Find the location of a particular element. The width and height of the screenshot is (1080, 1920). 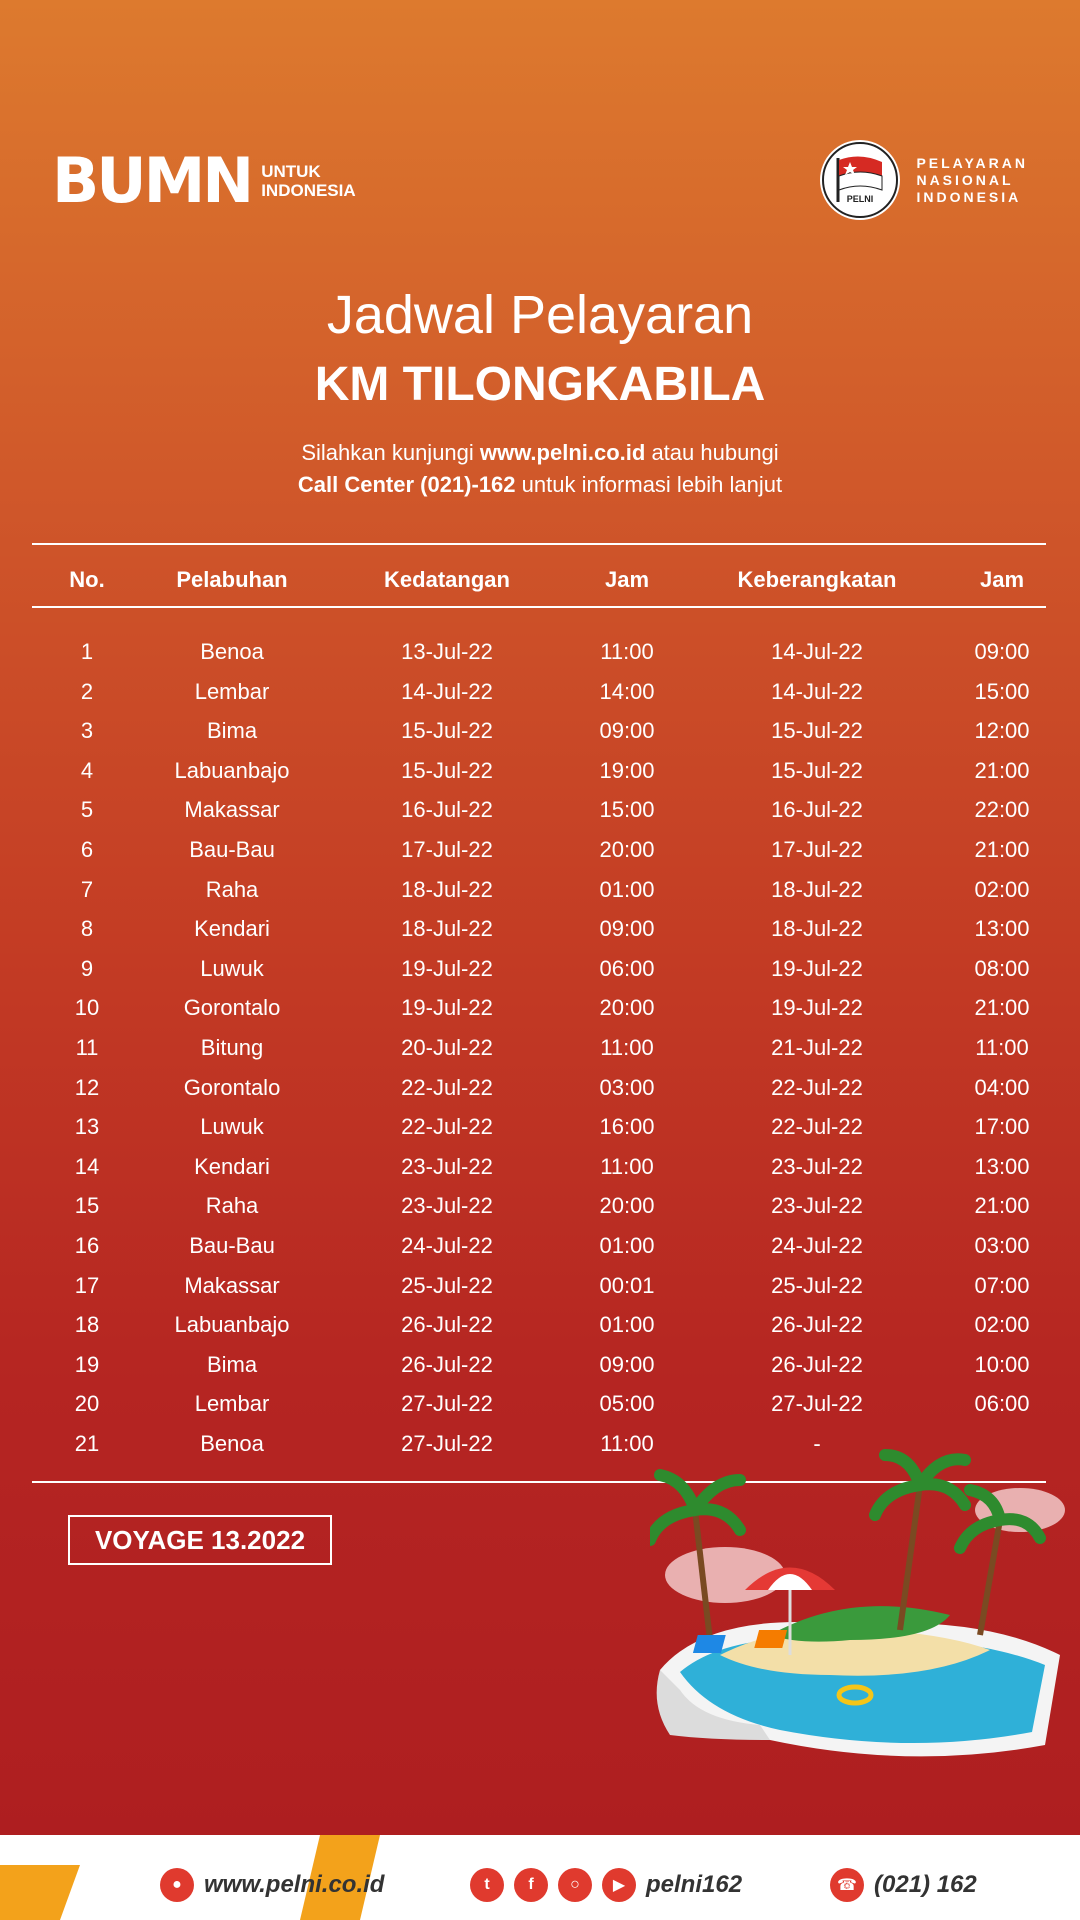

table-row: 9 Luwuk 19-Jul-22 06:00 19-Jul-22 08:00 is located at coordinates (539, 969).